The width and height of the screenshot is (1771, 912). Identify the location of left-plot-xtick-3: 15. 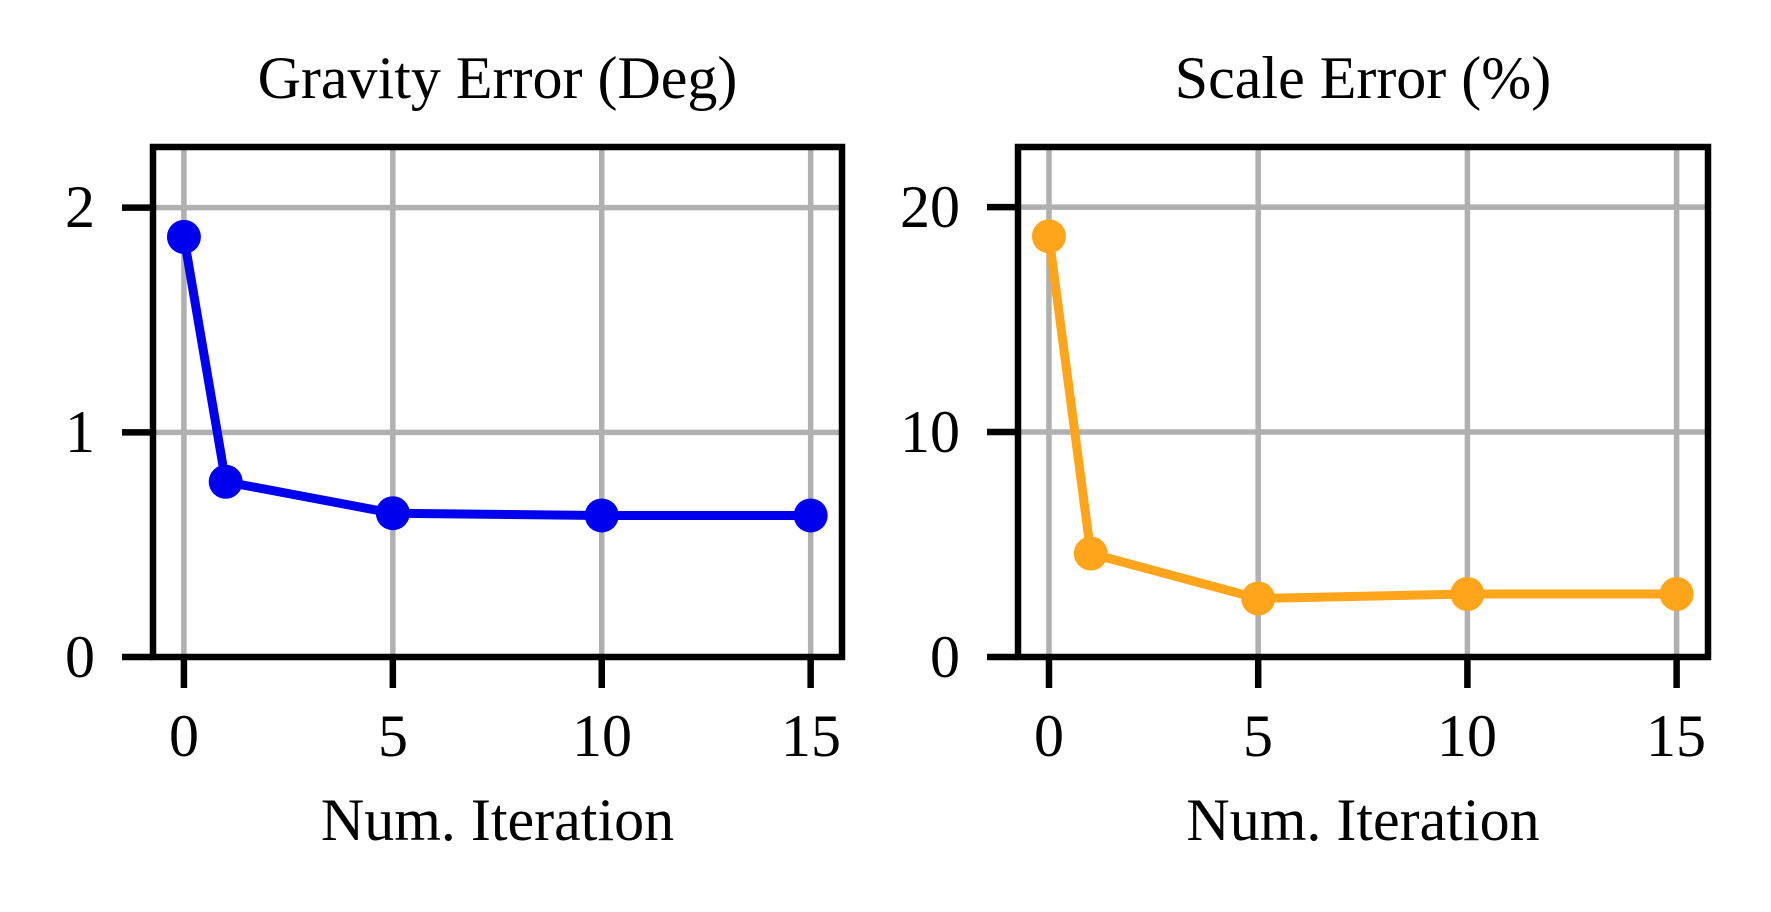
(811, 736).